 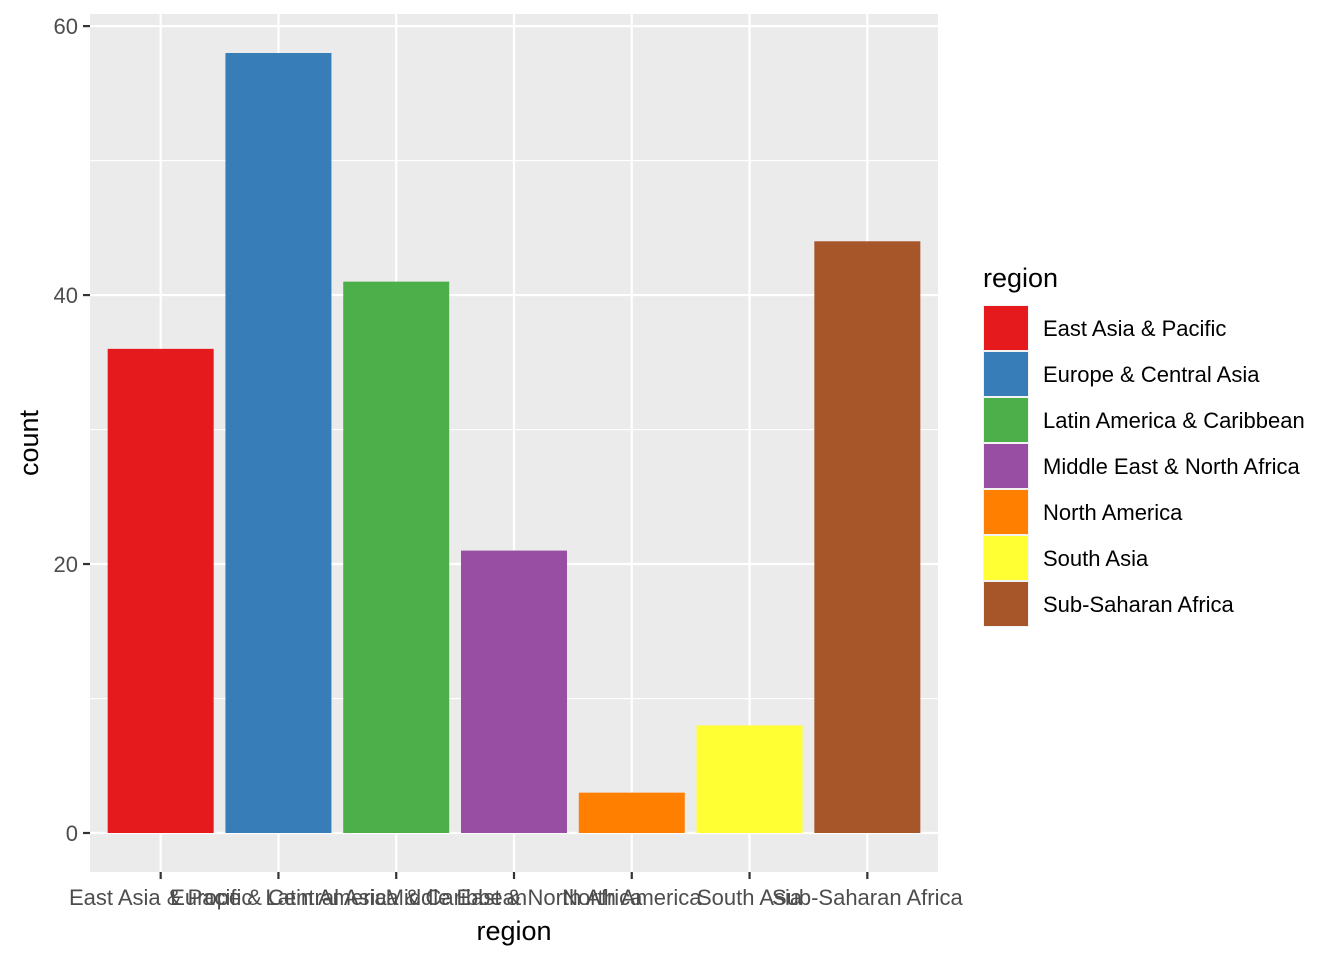 I want to click on legend-title: region, so click(x=1020, y=278).